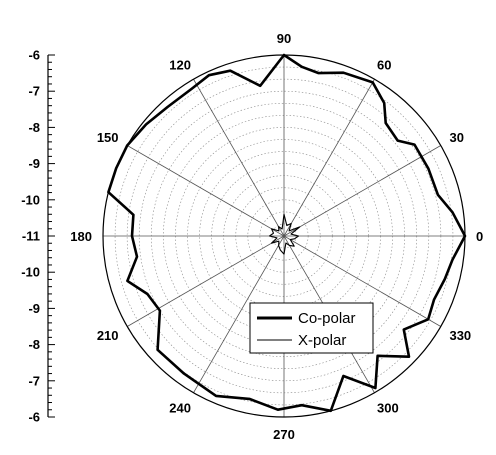  What do you see at coordinates (384, 65) in the screenshot?
I see `angle-label-60: 60` at bounding box center [384, 65].